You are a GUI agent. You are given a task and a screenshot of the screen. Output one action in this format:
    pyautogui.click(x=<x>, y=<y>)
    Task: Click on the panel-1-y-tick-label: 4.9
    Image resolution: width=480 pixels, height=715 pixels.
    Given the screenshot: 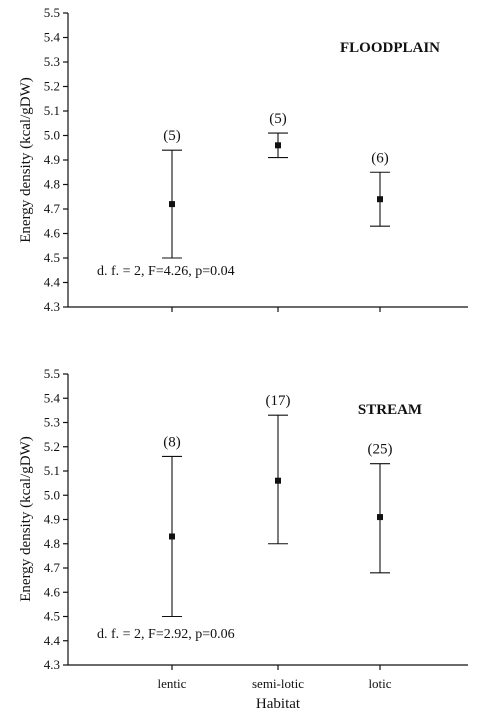 What is the action you would take?
    pyautogui.click(x=52, y=159)
    